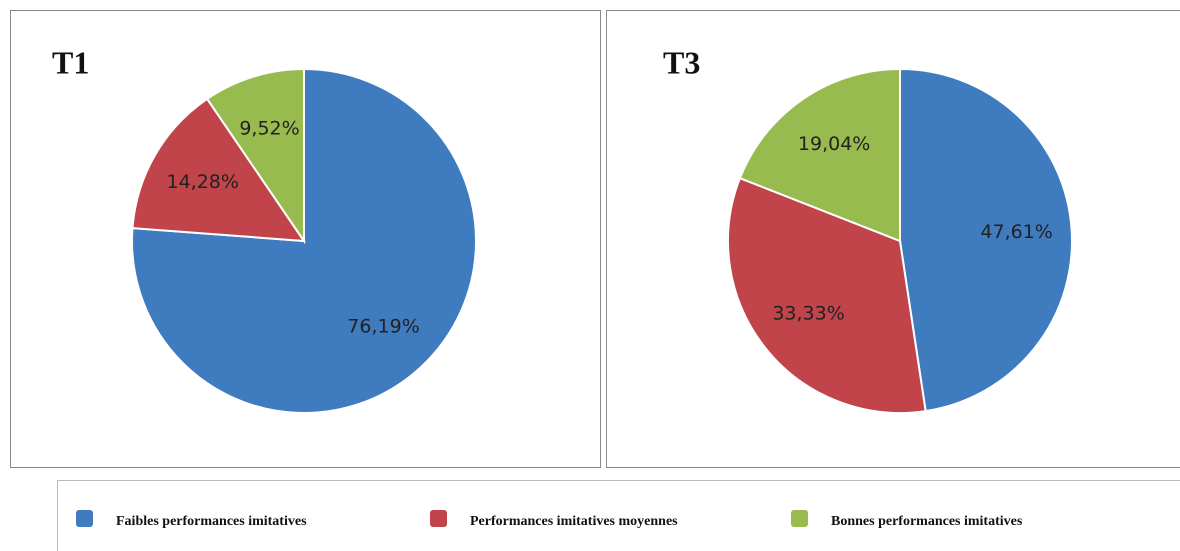 The image size is (1180, 551). I want to click on data-label: 33,33%, so click(808, 313).